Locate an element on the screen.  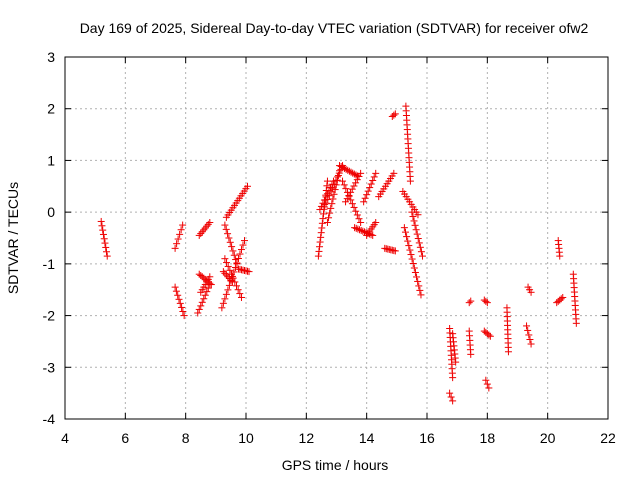
x-tick-label: 12 is located at coordinates (307, 438).